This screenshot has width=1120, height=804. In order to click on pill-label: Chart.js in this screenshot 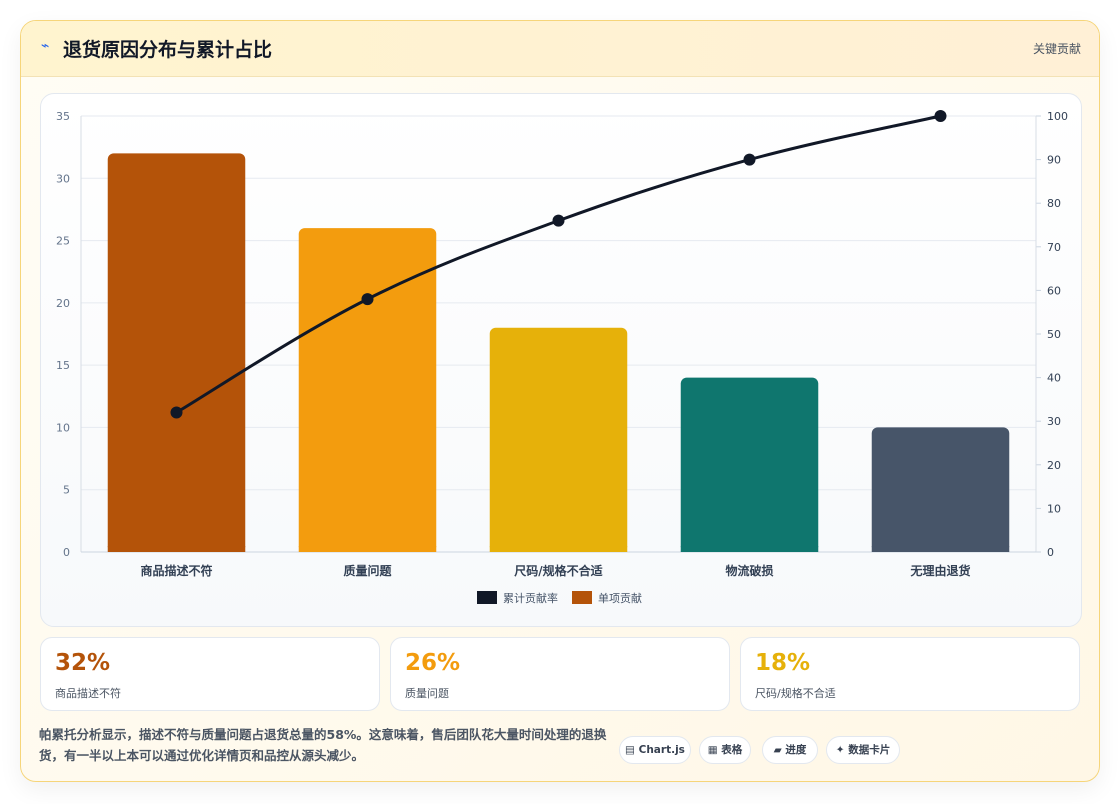, I will do `click(661, 750)`.